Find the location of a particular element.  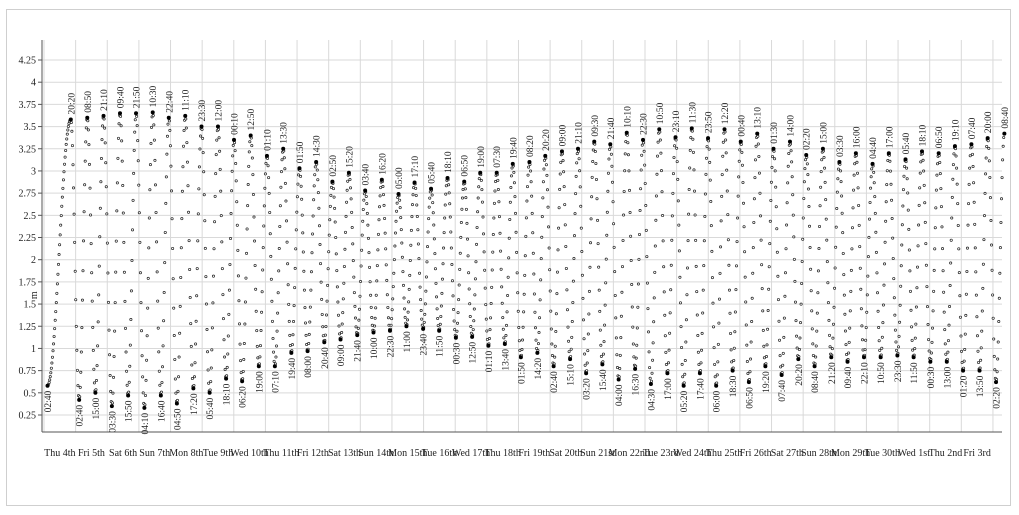

low-tide-time-label: 01:10 is located at coordinates (490, 362).